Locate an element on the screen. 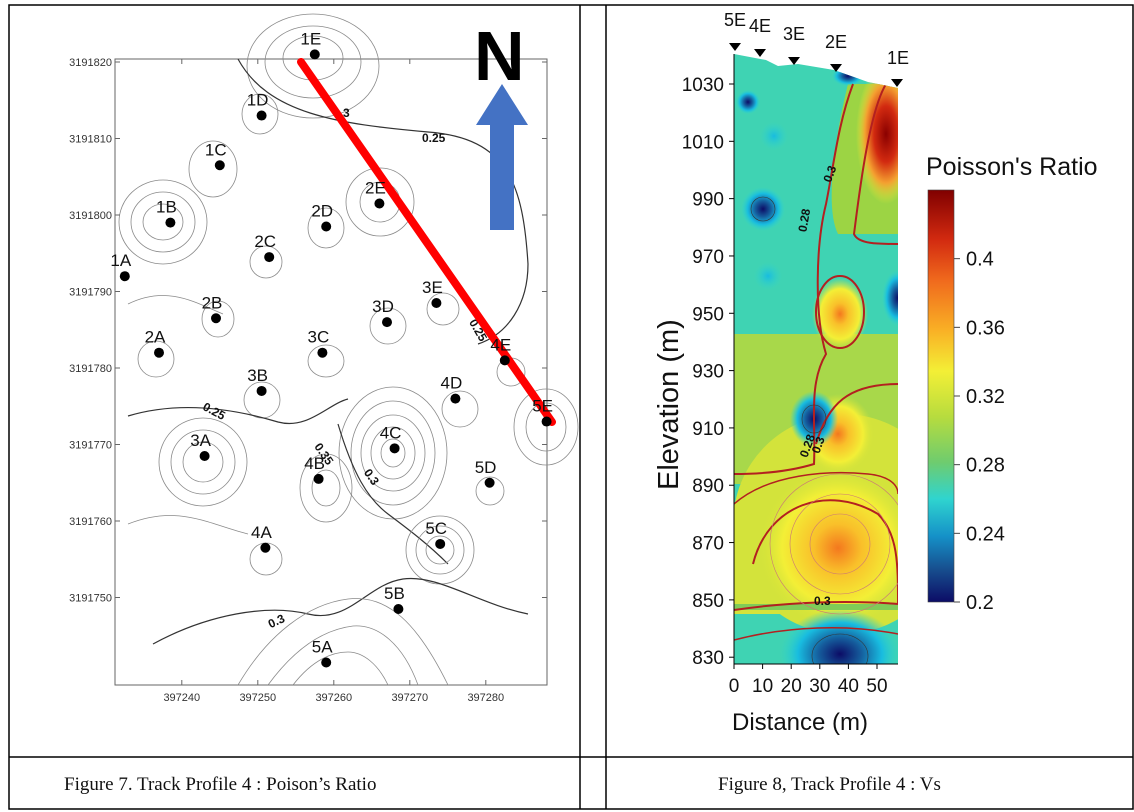 The image size is (1134, 812). station-label: 2A is located at coordinates (155, 337).